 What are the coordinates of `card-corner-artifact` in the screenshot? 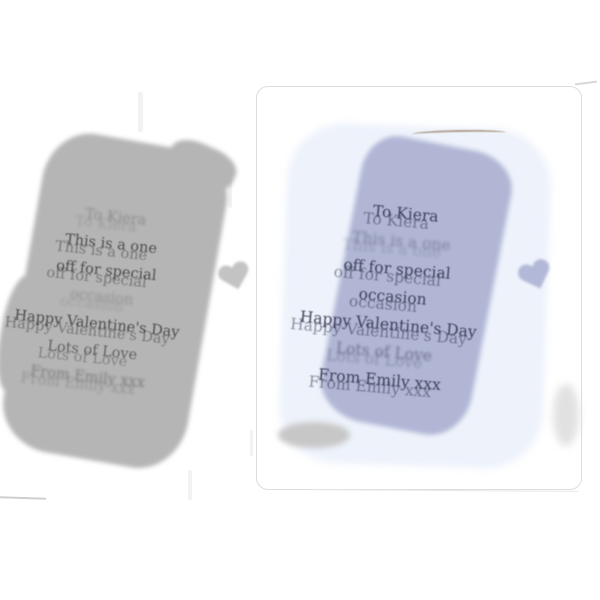 It's located at (586, 83).